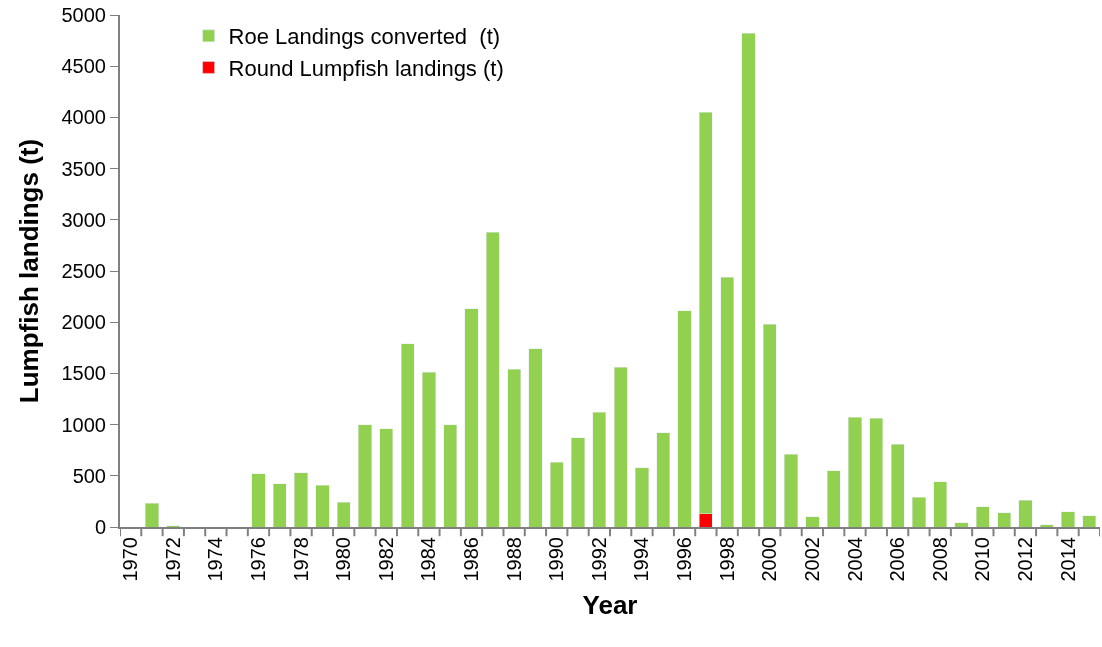 The height and width of the screenshot is (647, 1102). Describe the element at coordinates (83, 168) in the screenshot. I see `y-tick-label: 3500` at that location.